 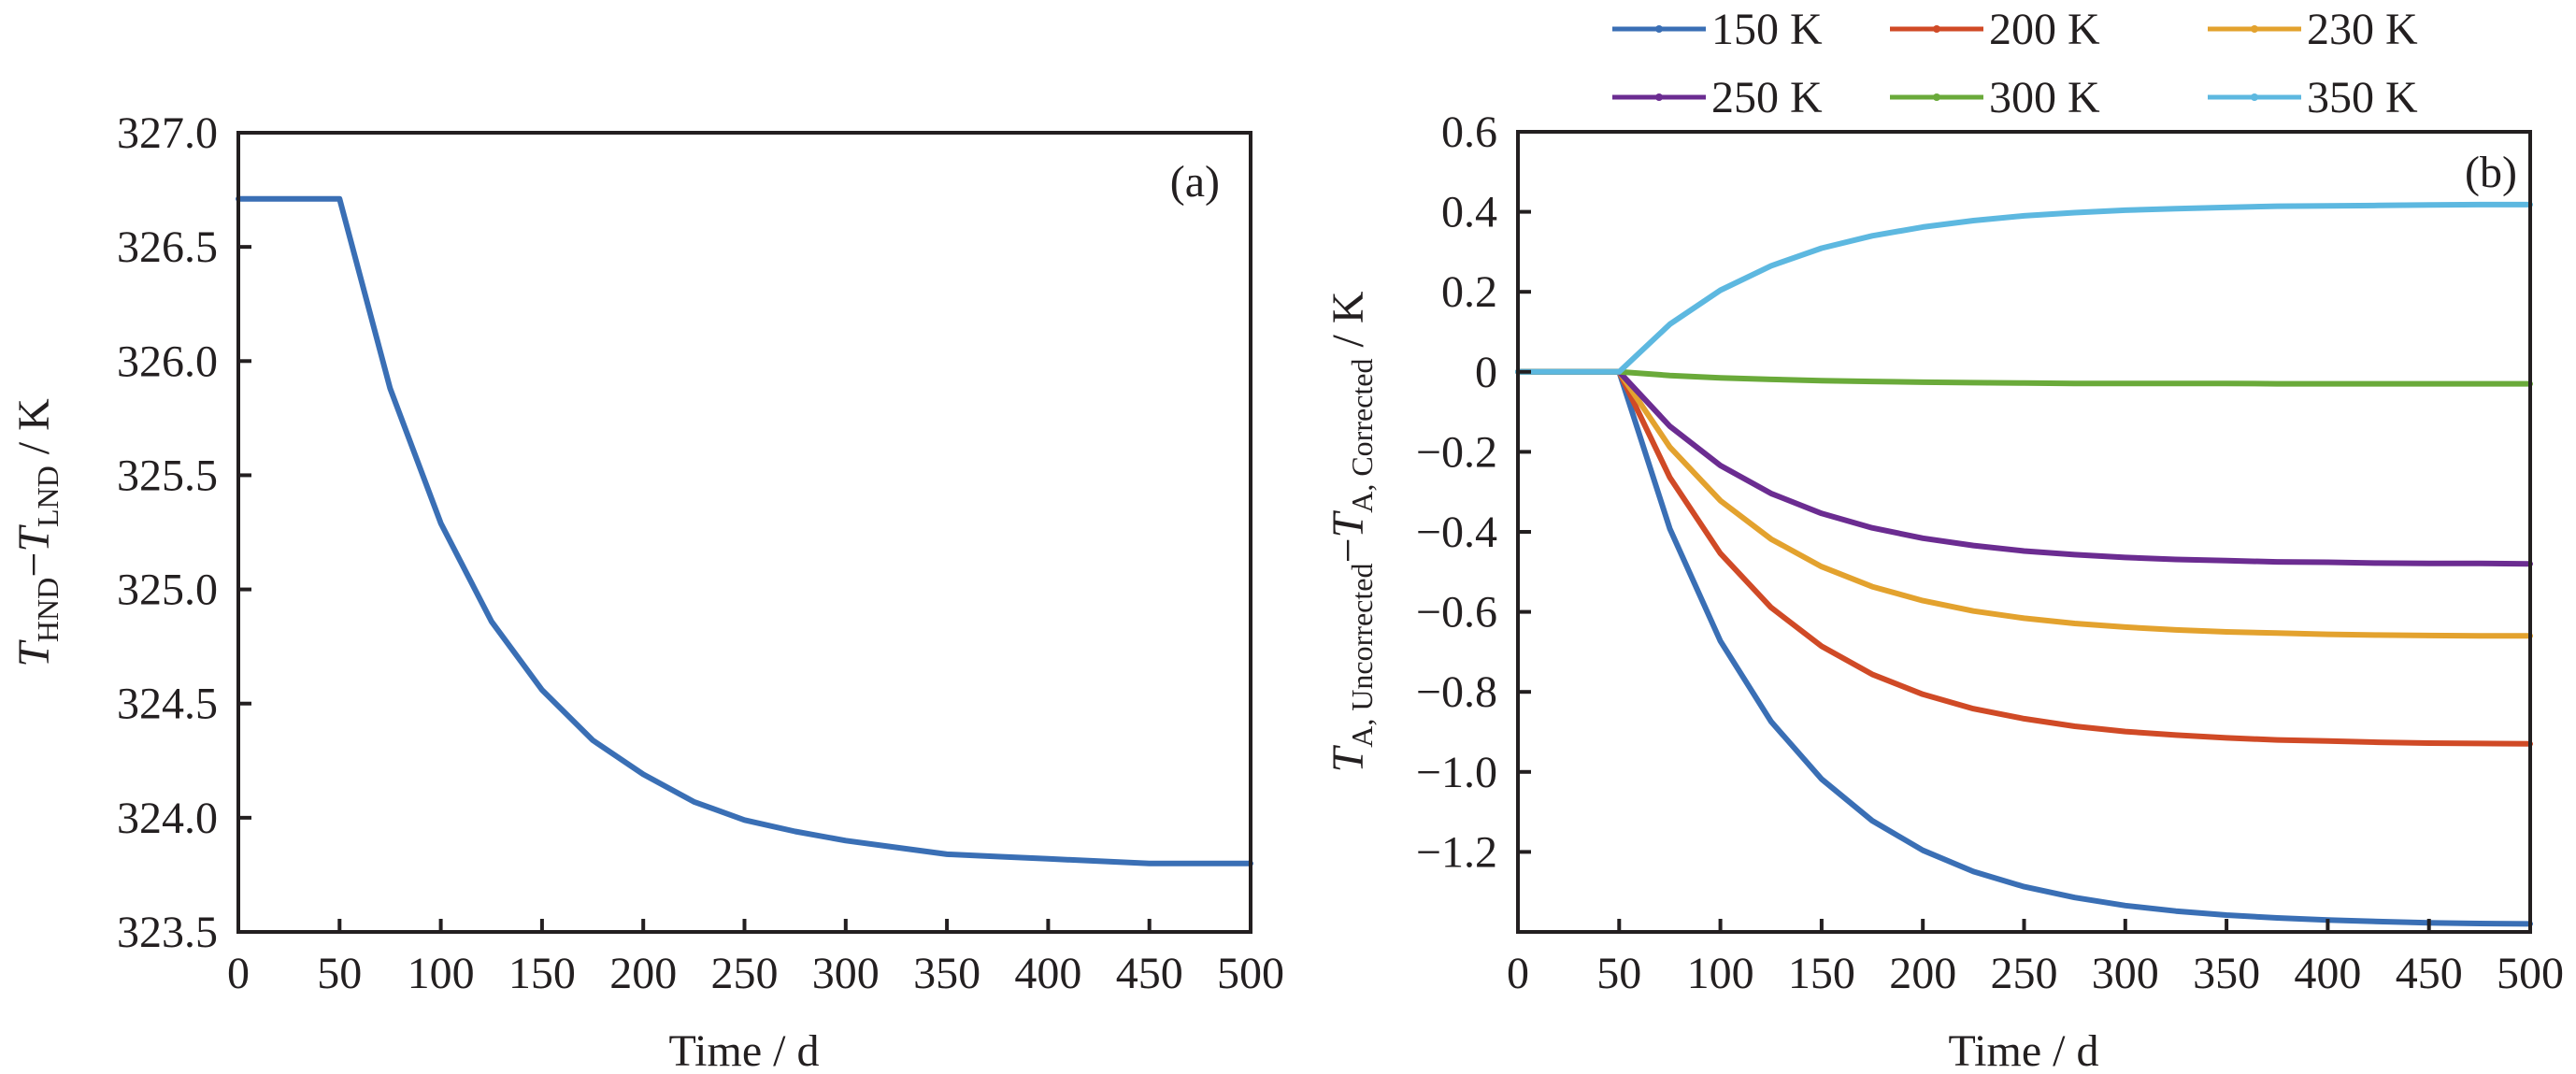 I want to click on y-tick-label: −0.8, so click(x=1456, y=692).